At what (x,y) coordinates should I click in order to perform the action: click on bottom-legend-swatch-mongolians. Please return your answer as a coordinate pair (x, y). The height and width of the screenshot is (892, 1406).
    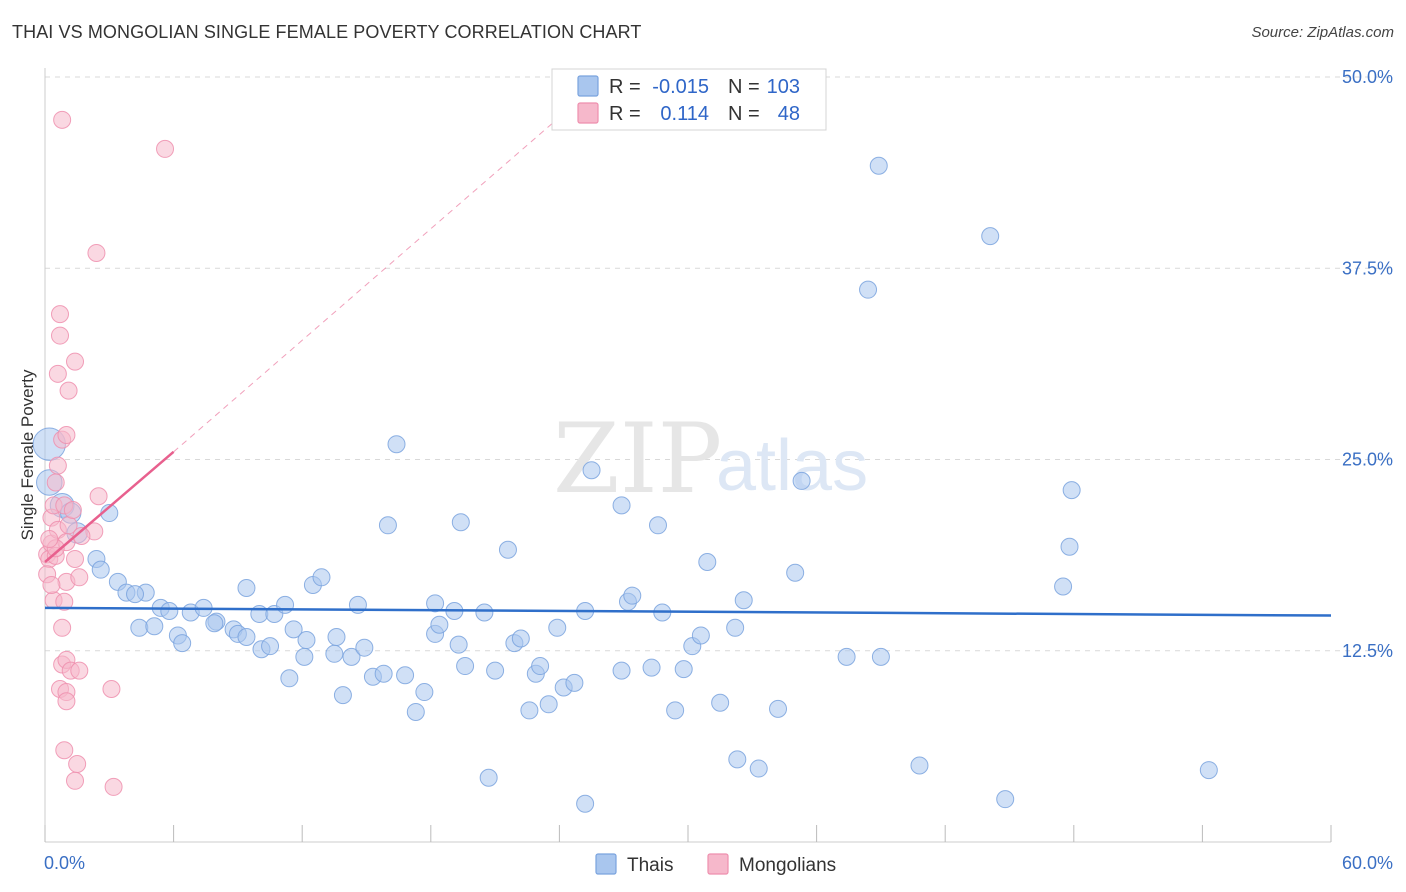
    Looking at the image, I should click on (718, 864).